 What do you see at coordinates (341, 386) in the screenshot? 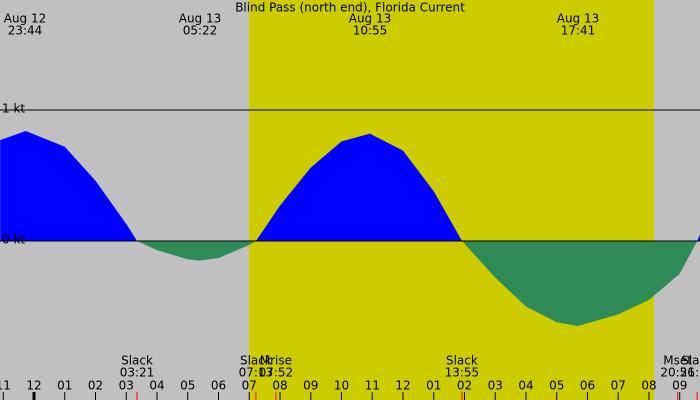
I see `x-tick-label: 10` at bounding box center [341, 386].